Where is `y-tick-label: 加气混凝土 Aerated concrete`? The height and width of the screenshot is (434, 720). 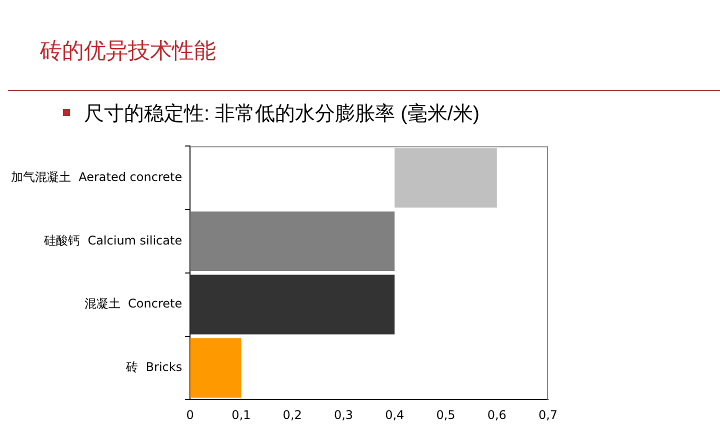
y-tick-label: 加气混凝土 Aerated concrete is located at coordinates (96, 177).